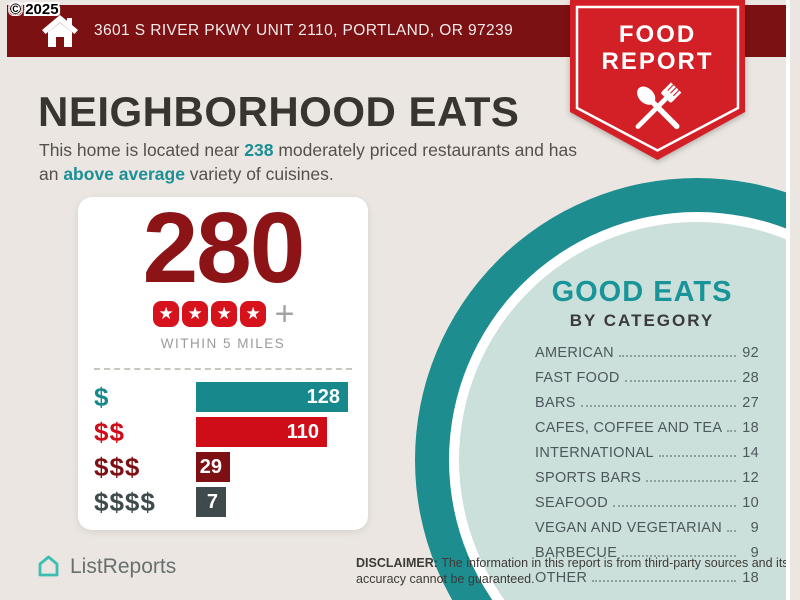 This screenshot has height=600, width=800. Describe the element at coordinates (750, 353) in the screenshot. I see `category-value: 92` at that location.